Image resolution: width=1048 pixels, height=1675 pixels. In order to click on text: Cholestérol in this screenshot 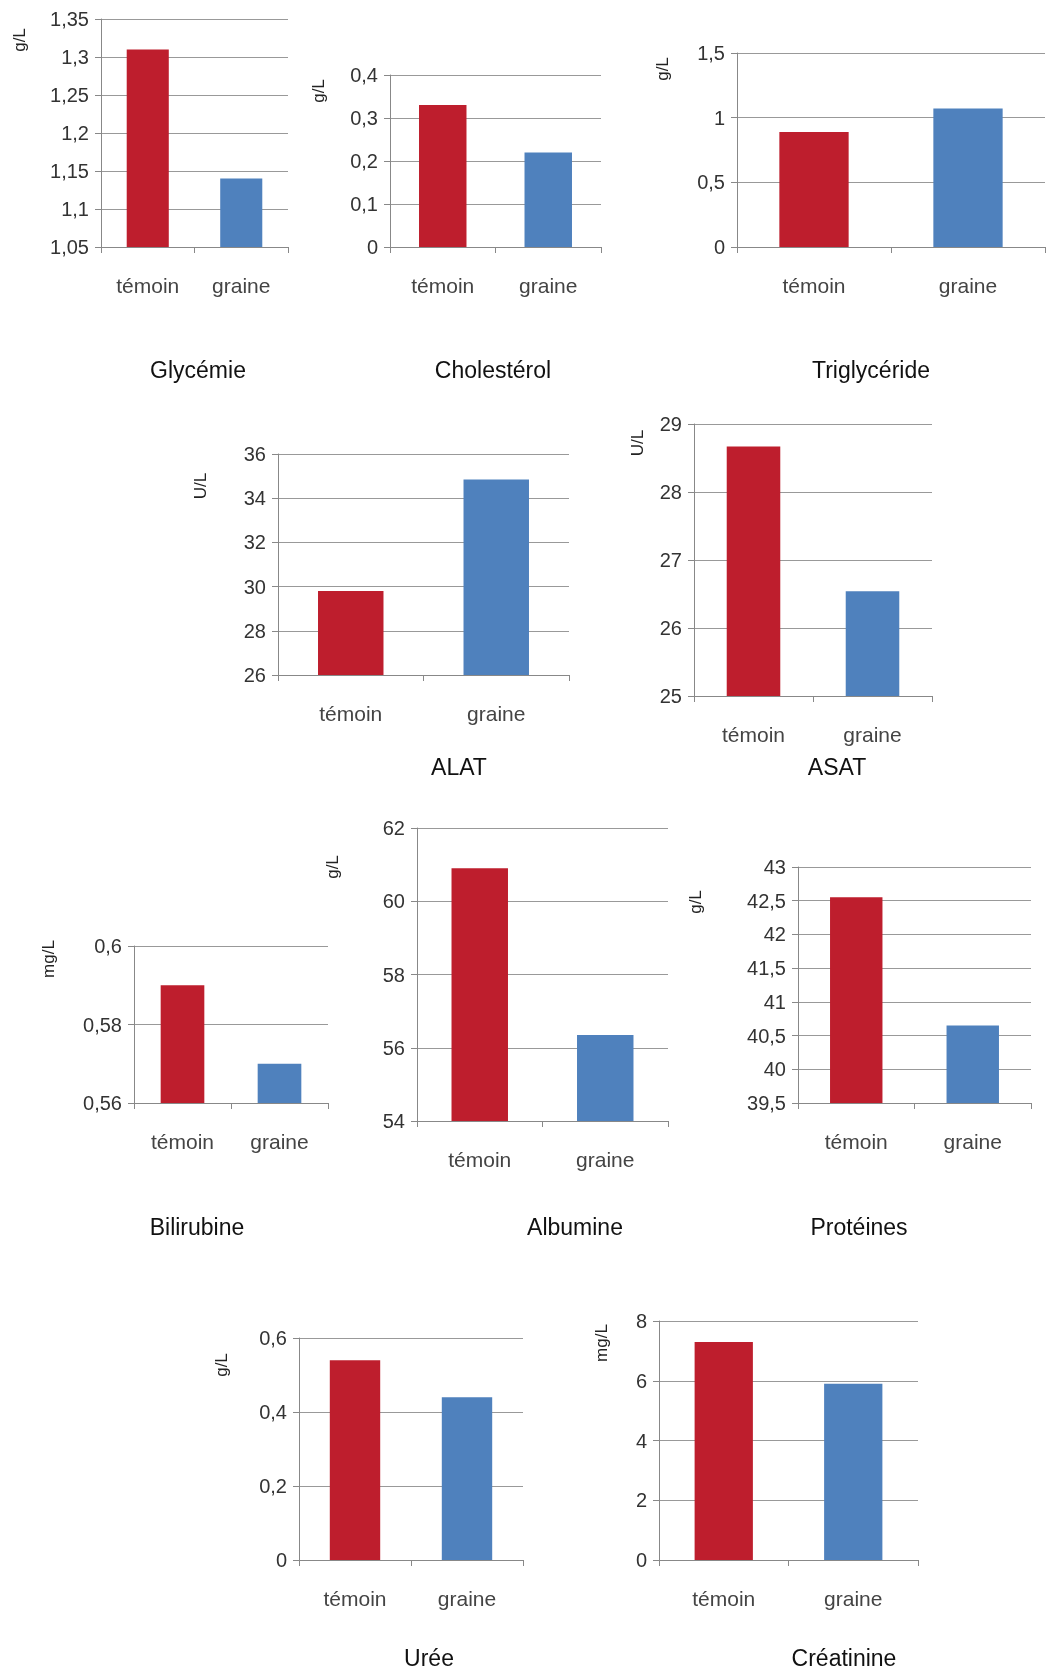, I will do `click(493, 369)`.